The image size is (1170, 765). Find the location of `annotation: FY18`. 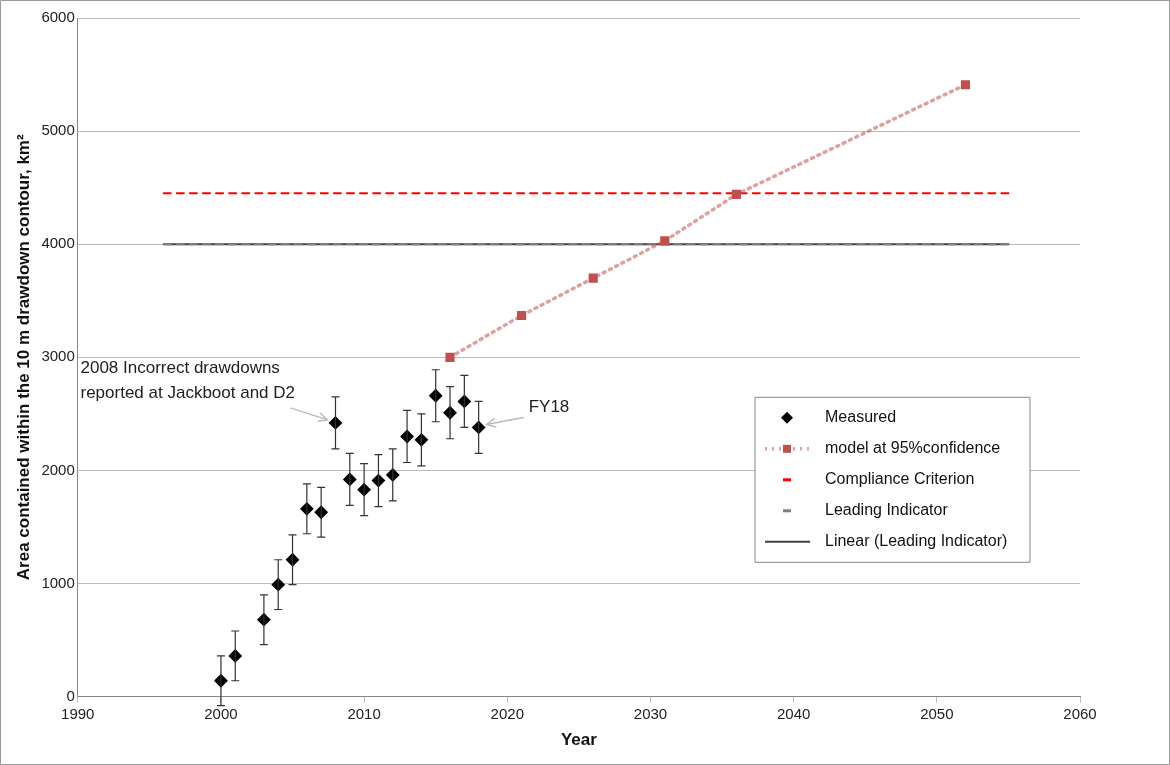

annotation: FY18 is located at coordinates (549, 407).